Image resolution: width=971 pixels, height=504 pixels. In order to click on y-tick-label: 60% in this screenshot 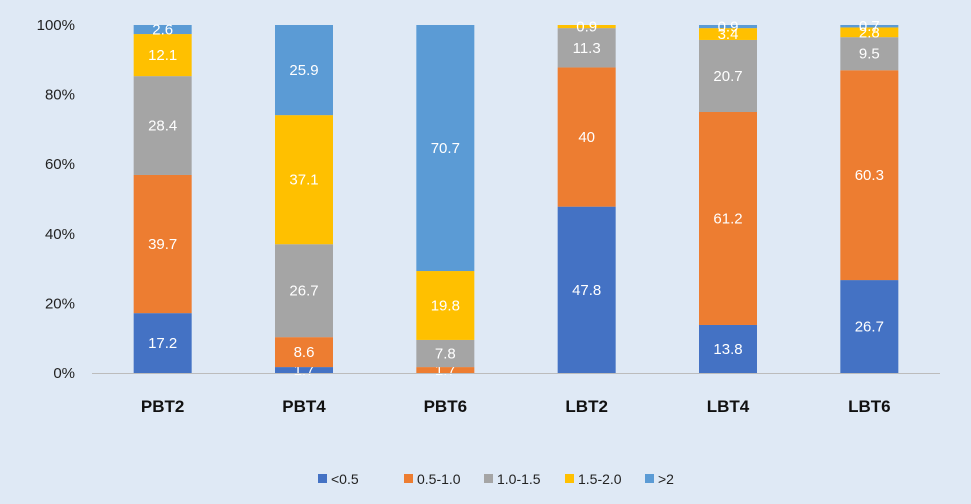, I will do `click(60, 164)`.